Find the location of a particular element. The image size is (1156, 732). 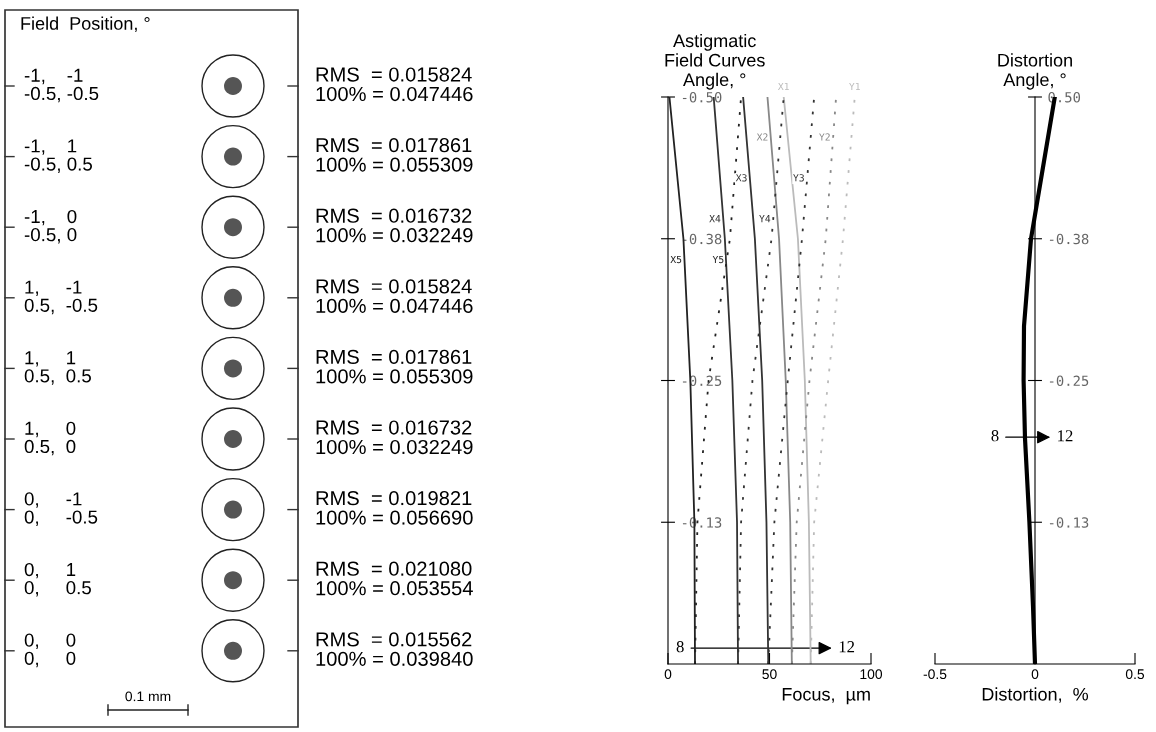

chart-title: Distortion Angle, ° is located at coordinates (1035, 71).